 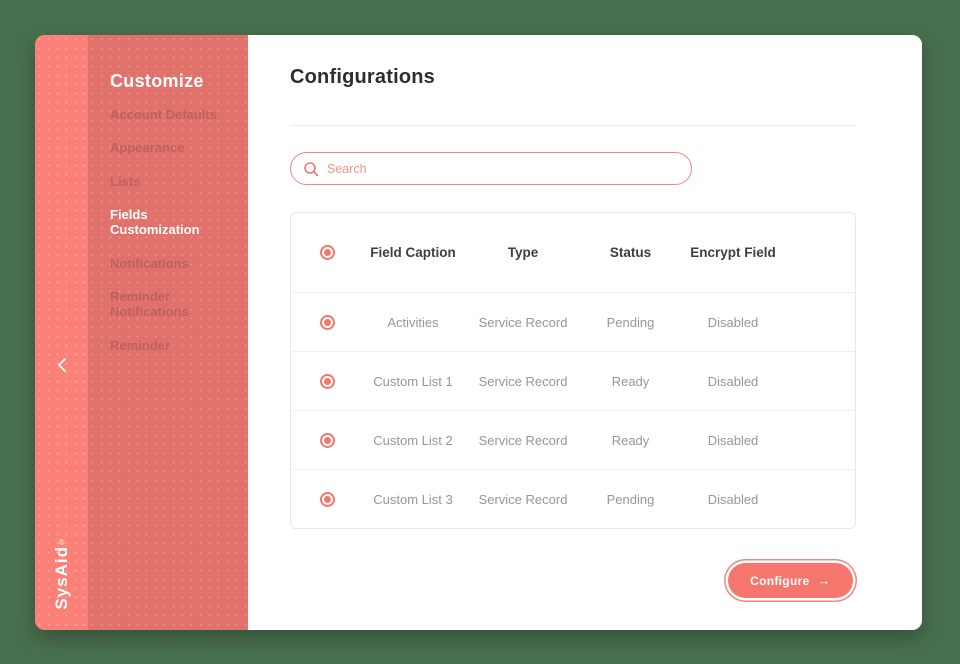 What do you see at coordinates (311, 169) in the screenshot?
I see `search-icon` at bounding box center [311, 169].